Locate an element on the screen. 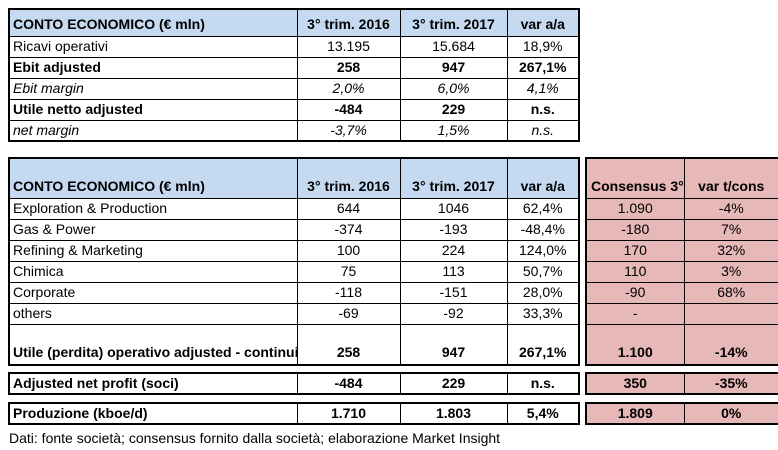 Image resolution: width=778 pixels, height=450 pixels. net-profit-table: Adjusted net profit (soci) -484 229 n.s. is located at coordinates (294, 383).